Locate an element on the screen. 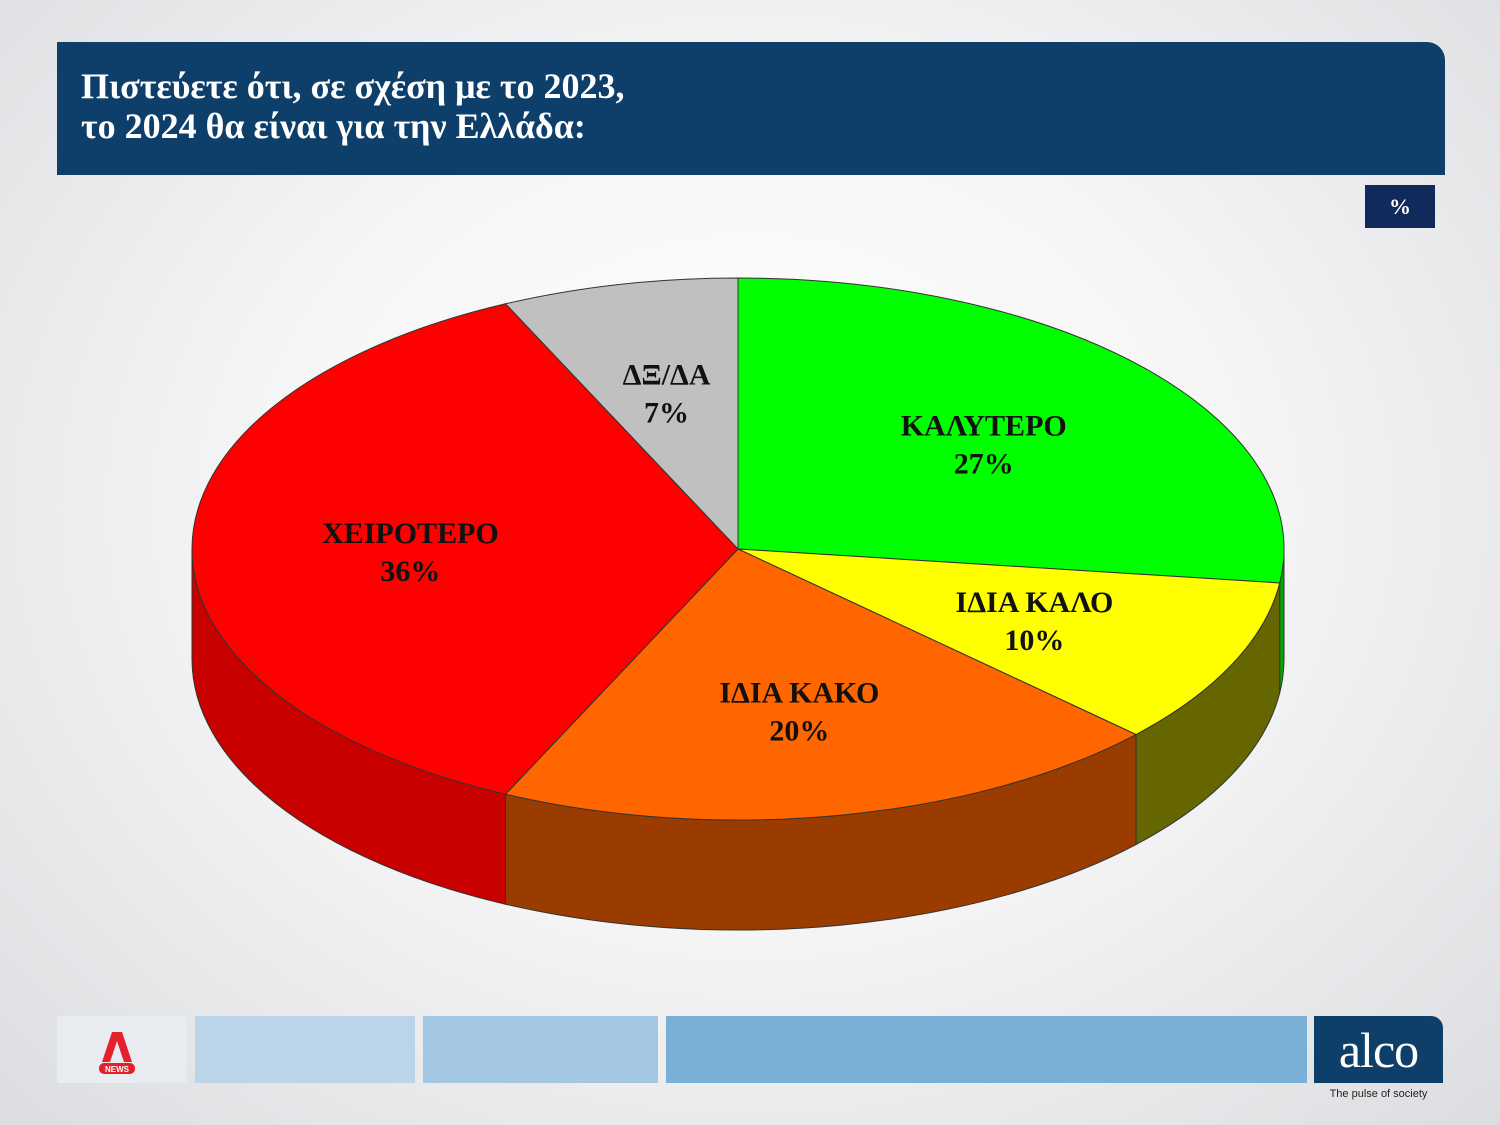 The width and height of the screenshot is (1500, 1125). slice-label-4: ΔΞ/ΔΑ is located at coordinates (667, 374).